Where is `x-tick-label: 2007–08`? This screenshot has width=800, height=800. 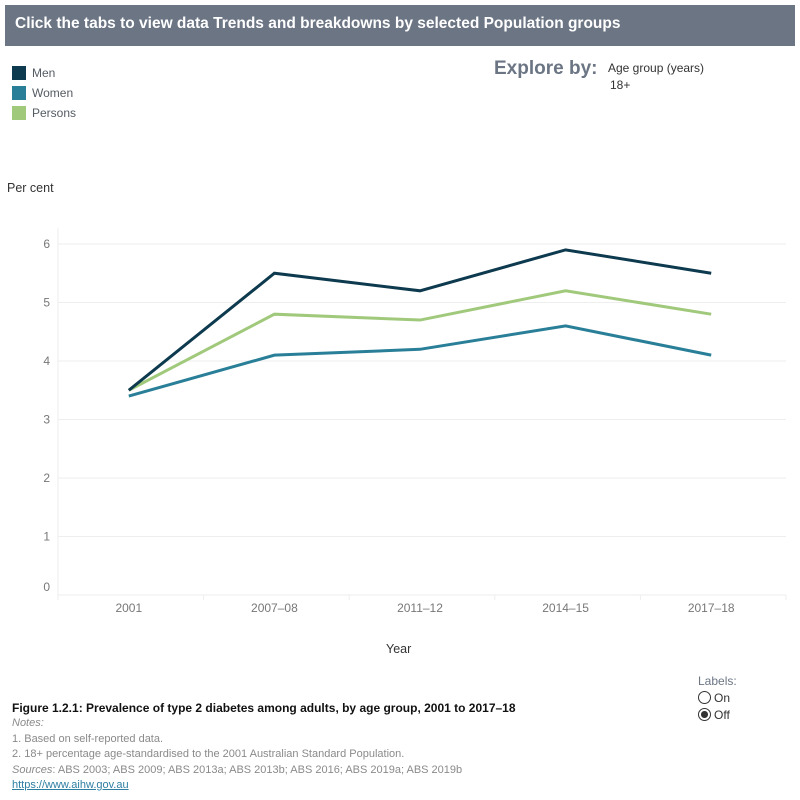
x-tick-label: 2007–08 is located at coordinates (274, 608).